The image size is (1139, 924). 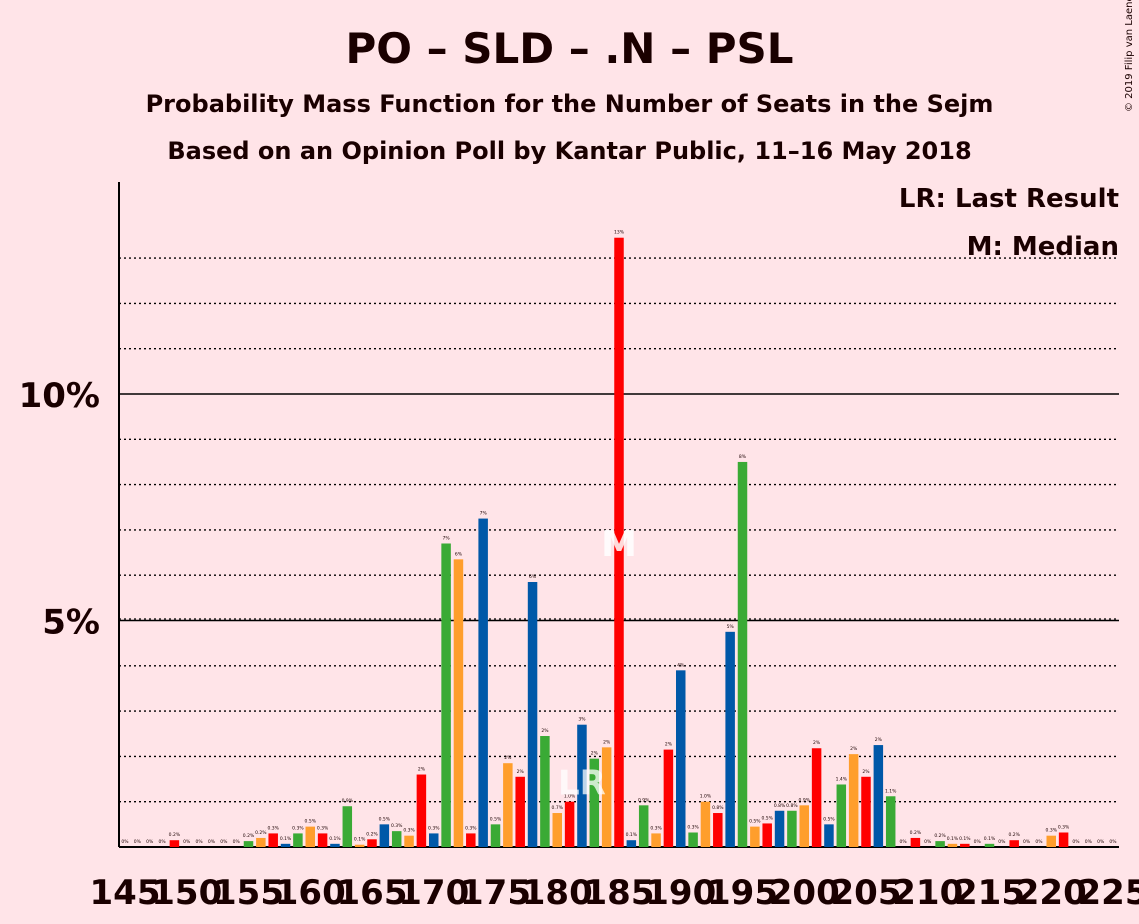 What do you see at coordinates (619, 233) in the screenshot?
I see `bar-value-label: 13%` at bounding box center [619, 233].